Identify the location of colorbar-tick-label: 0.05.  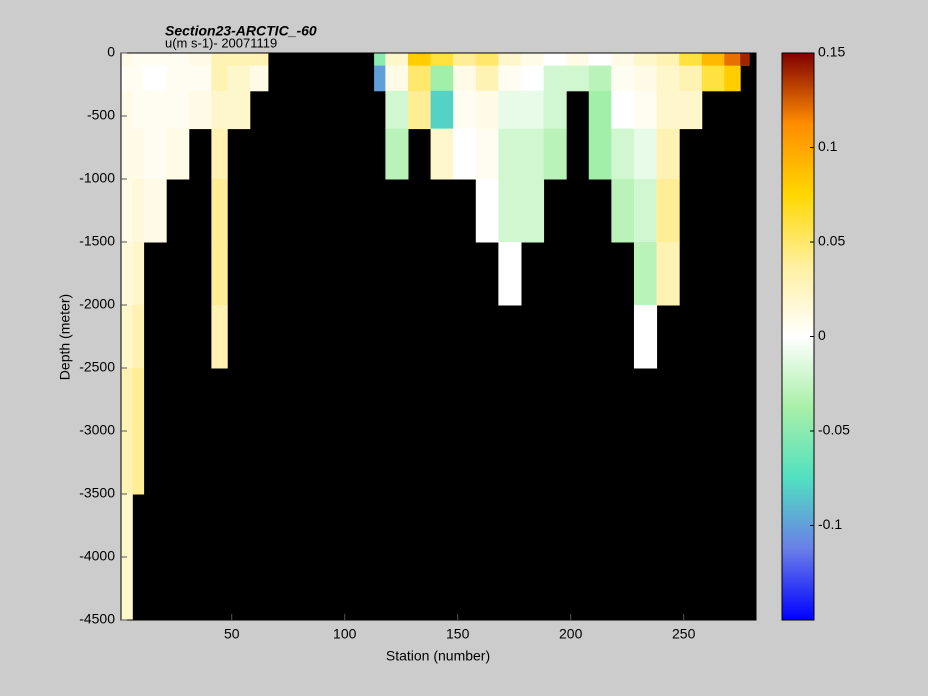
(831, 241).